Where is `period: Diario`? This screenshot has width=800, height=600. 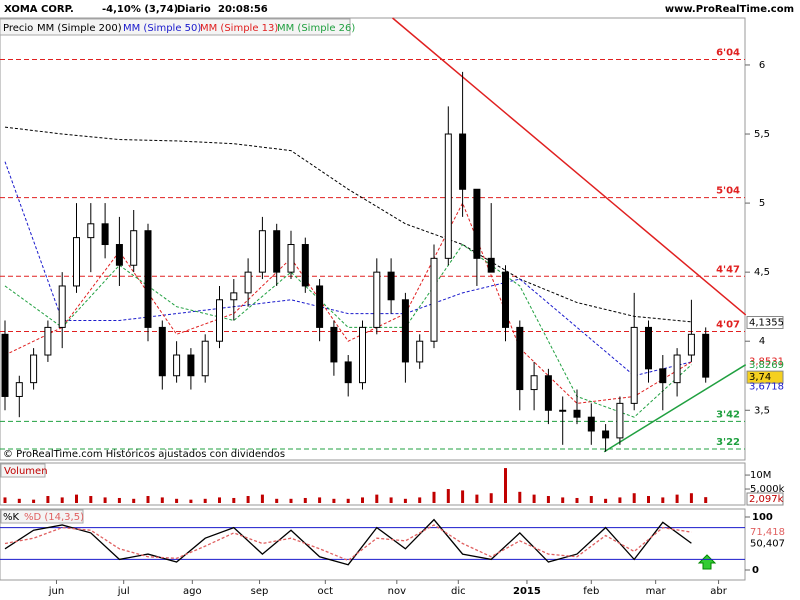
period: Diario is located at coordinates (194, 9).